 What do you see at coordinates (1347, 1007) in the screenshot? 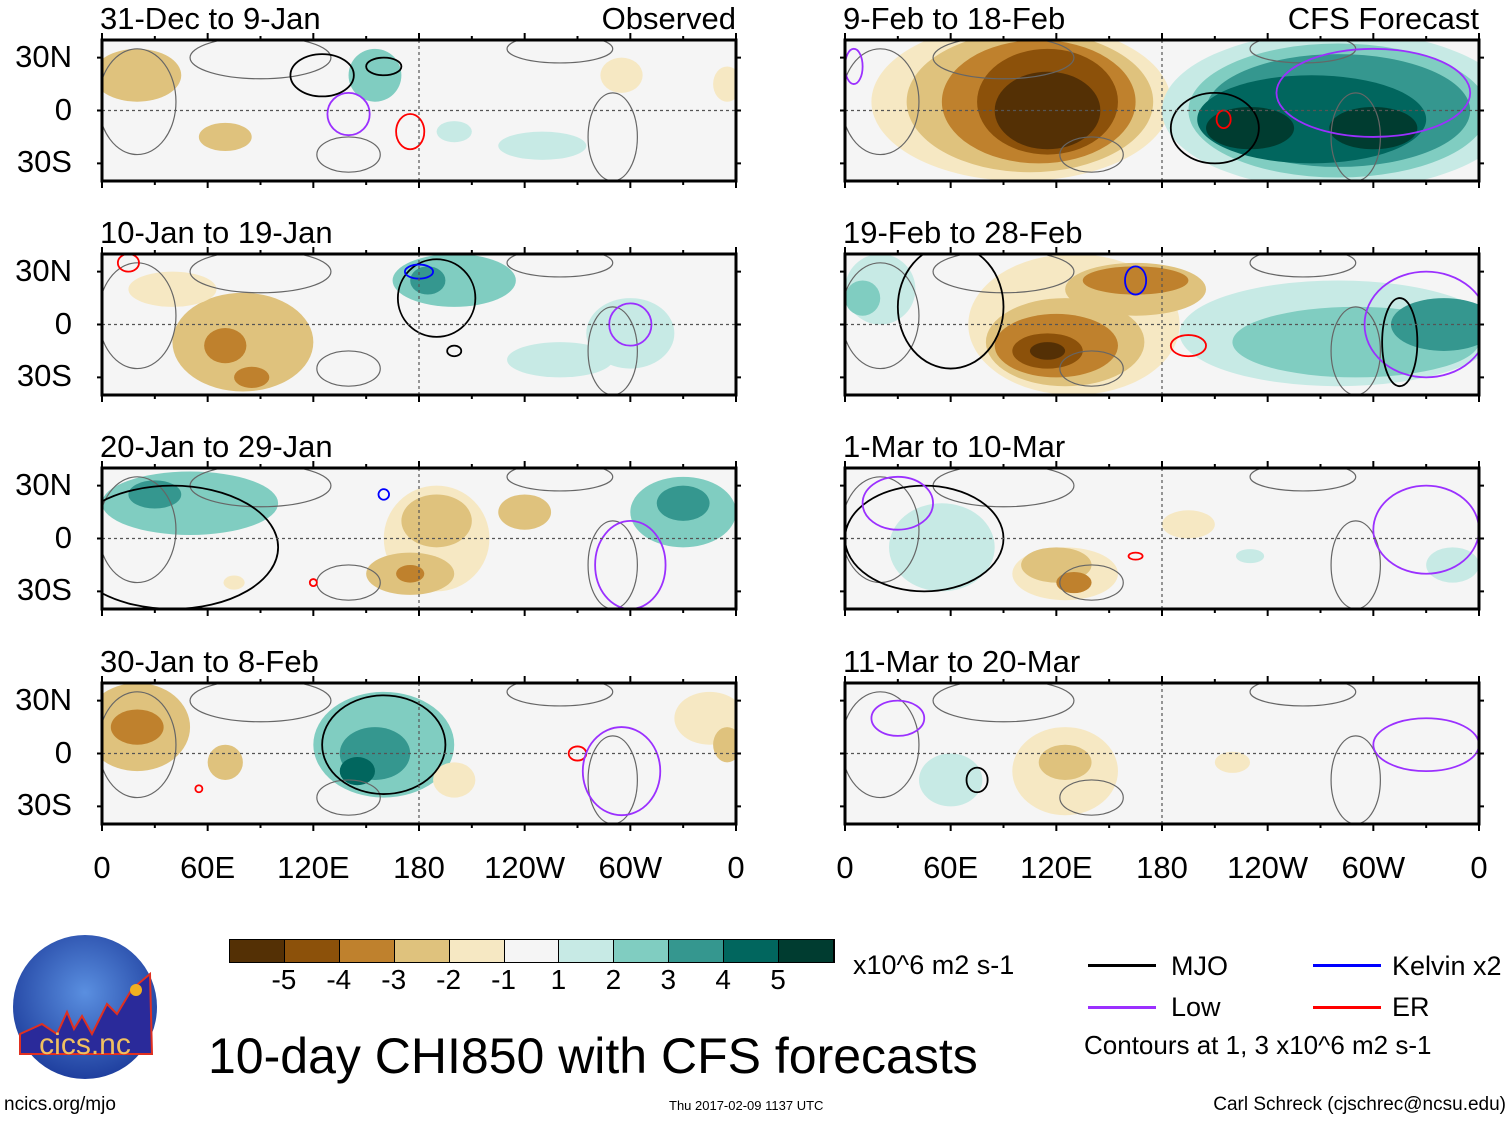
I see `legend-line-er` at bounding box center [1347, 1007].